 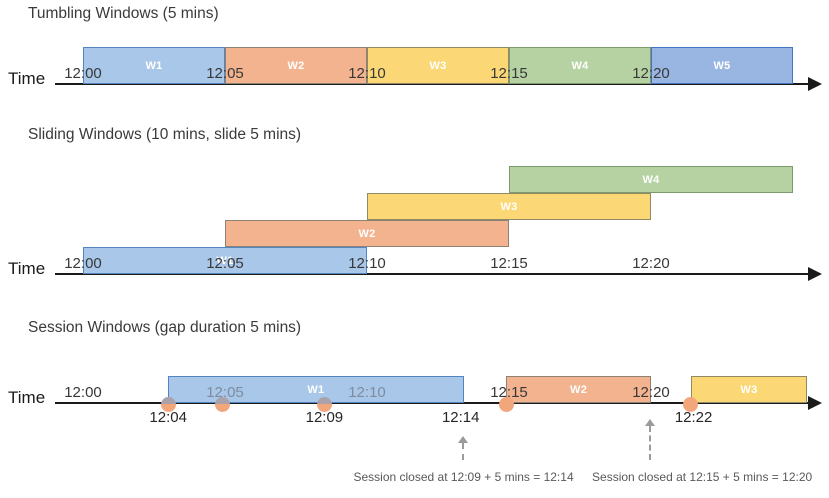 What do you see at coordinates (165, 327) in the screenshot?
I see `session-section-title: Session Windows (gap duration 5 mins)` at bounding box center [165, 327].